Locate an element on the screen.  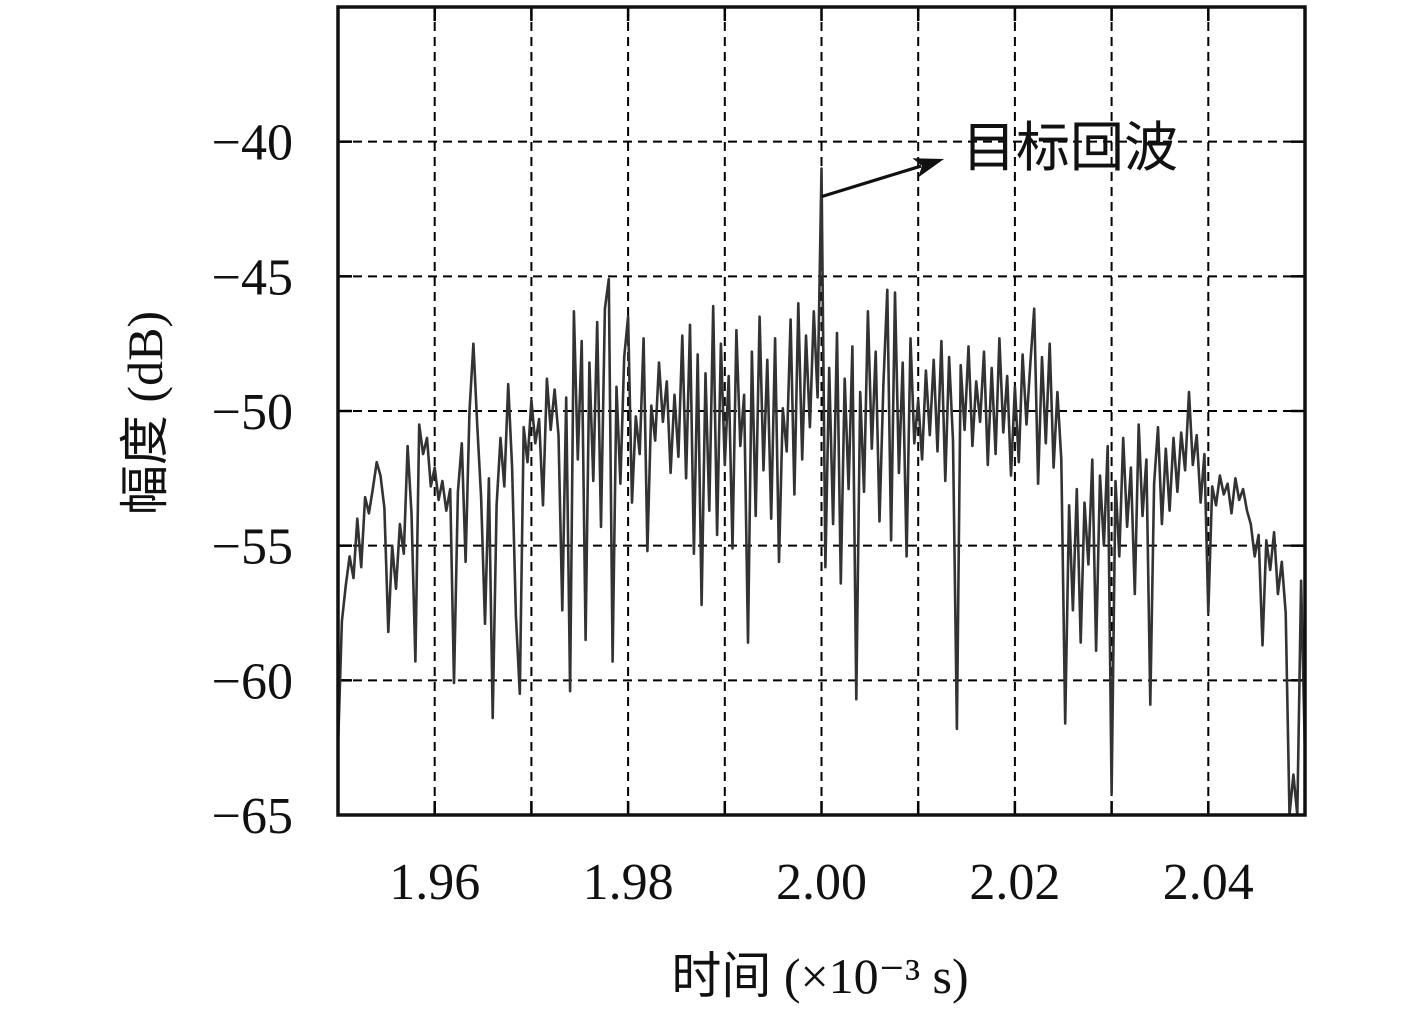
x-tick-label: 2.00 is located at coordinates (821, 882).